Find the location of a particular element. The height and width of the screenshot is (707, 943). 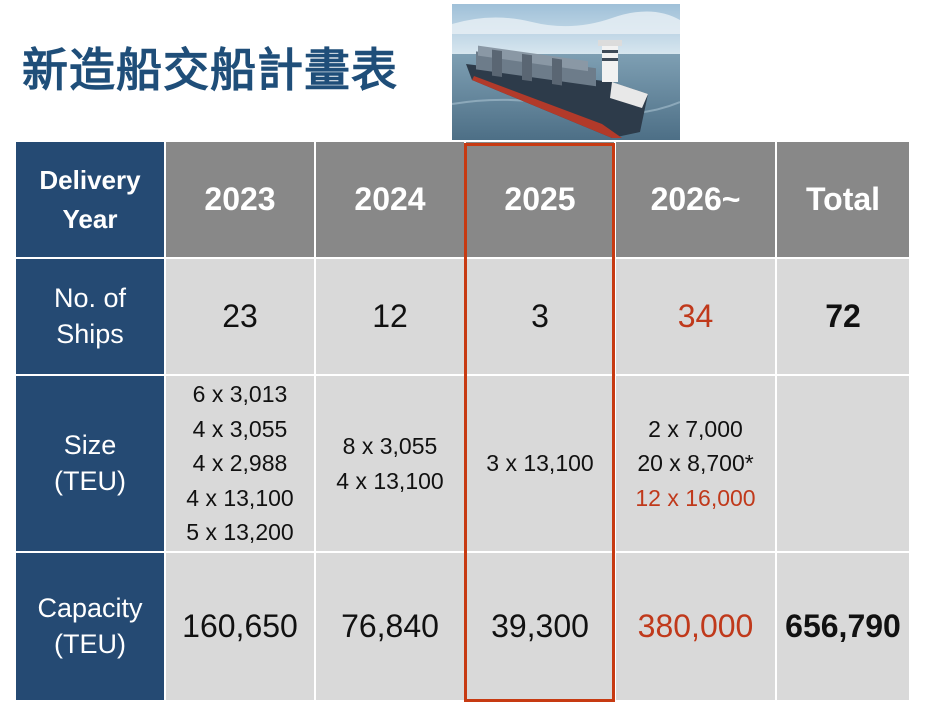

size-line: 5 x 13,200 is located at coordinates (240, 532).